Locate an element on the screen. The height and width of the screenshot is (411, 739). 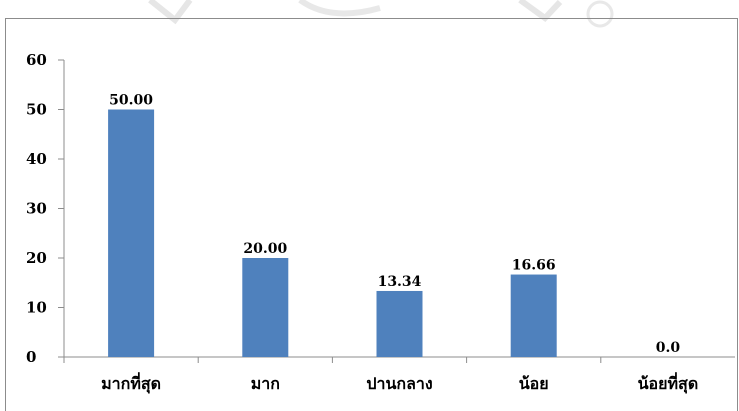
x-tick-label: น้อยที่สุด is located at coordinates (668, 383).